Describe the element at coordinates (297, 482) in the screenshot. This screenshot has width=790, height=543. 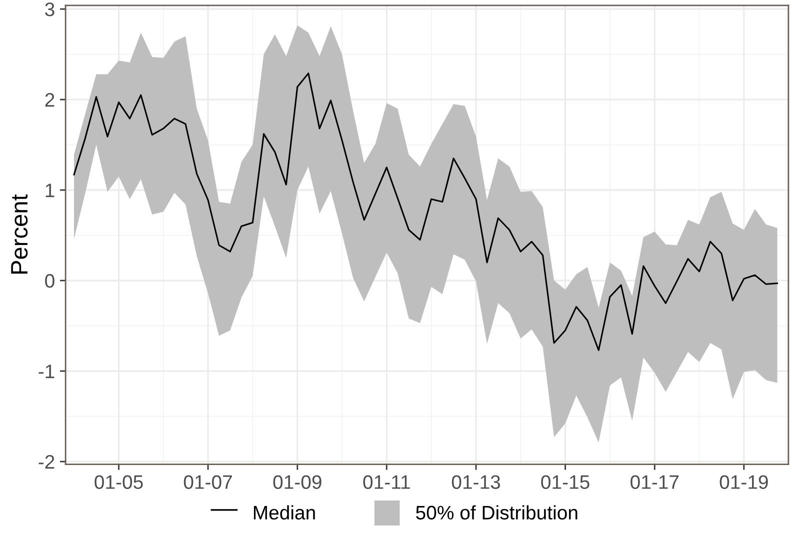
I see `x-tick-label: 01-09` at that location.